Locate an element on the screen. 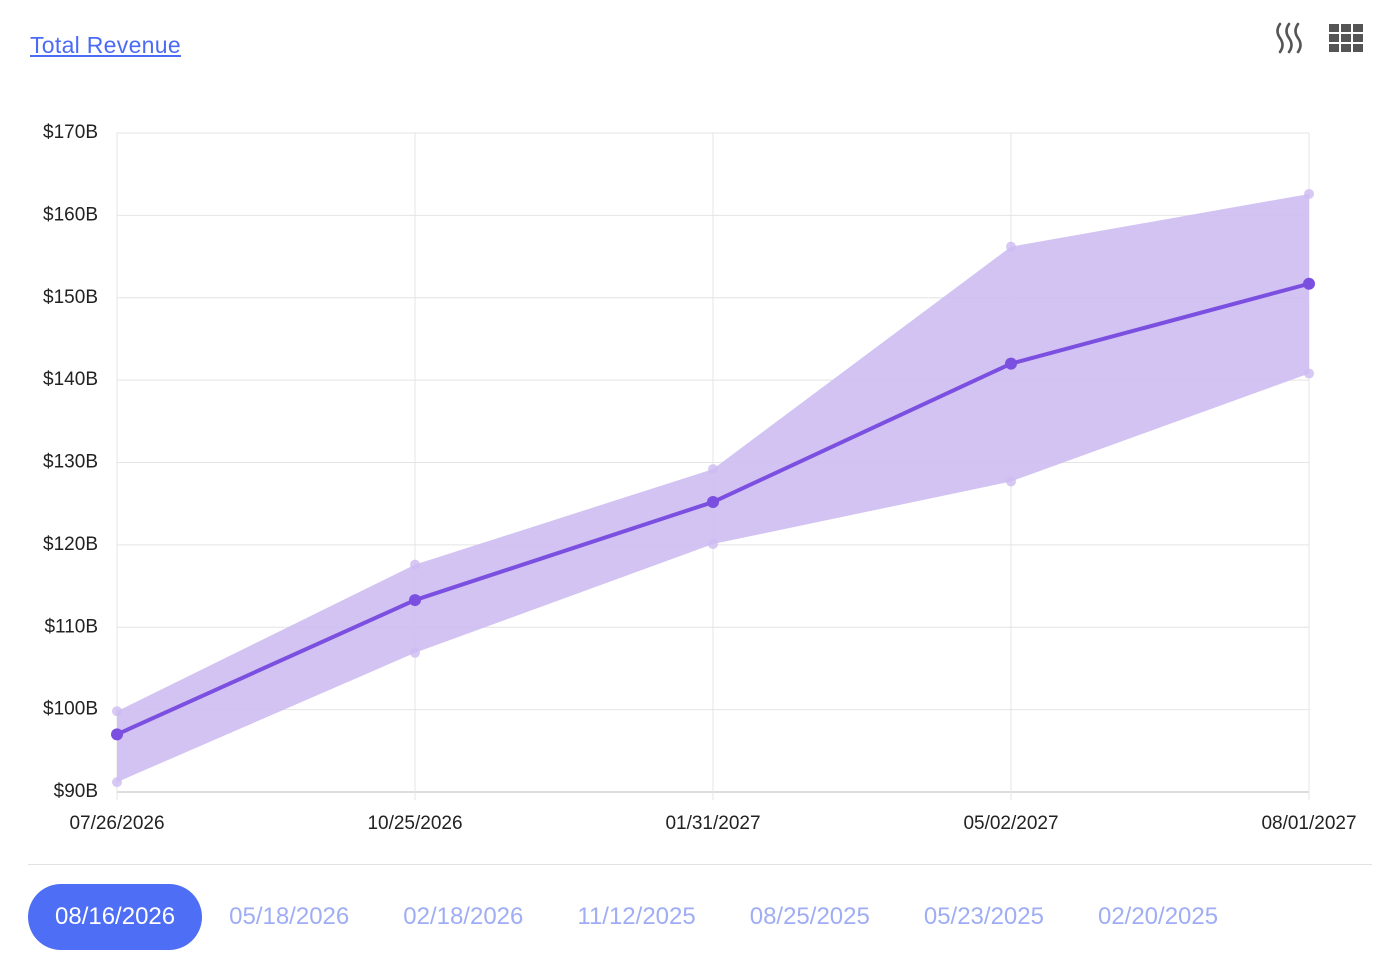  y-tick-label: $130B is located at coordinates (70, 462).